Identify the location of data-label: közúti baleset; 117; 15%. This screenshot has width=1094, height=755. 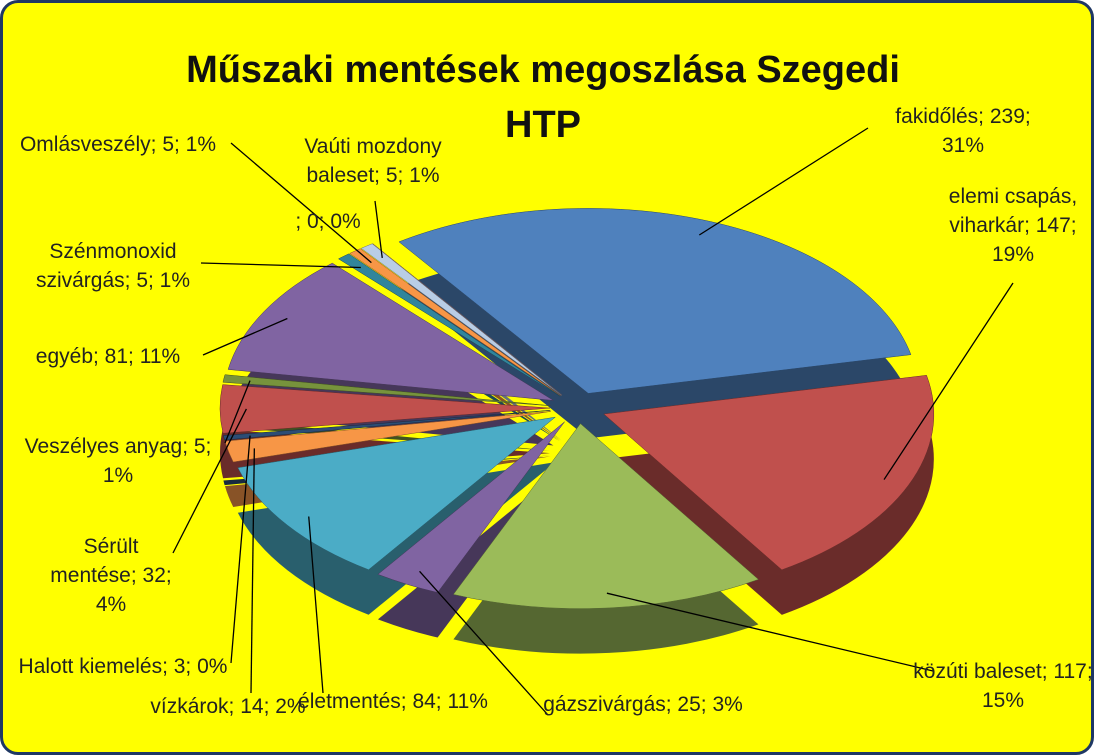
(1003, 686).